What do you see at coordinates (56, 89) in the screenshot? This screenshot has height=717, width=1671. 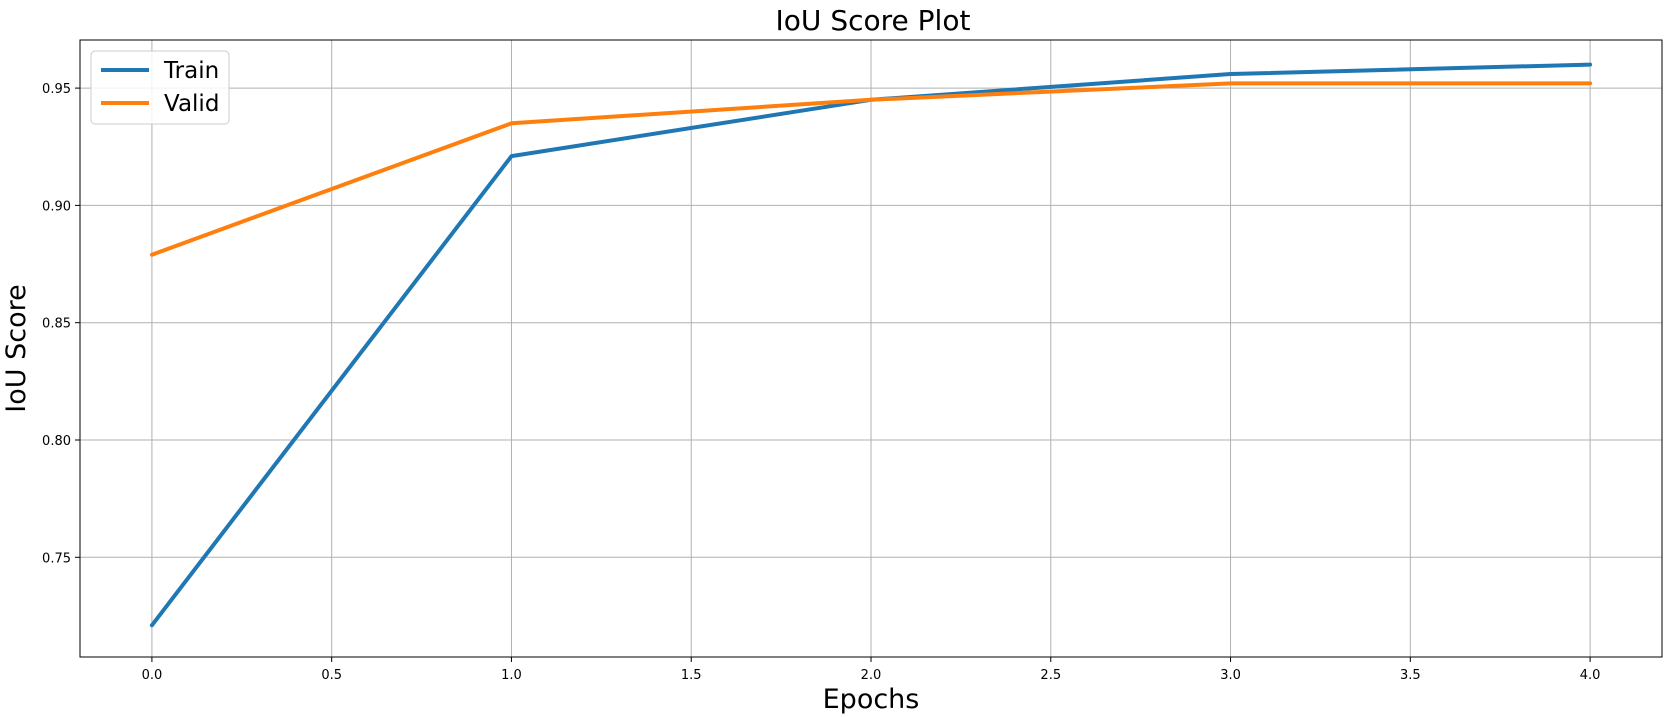 I see `y-tick-label: 0.95` at bounding box center [56, 89].